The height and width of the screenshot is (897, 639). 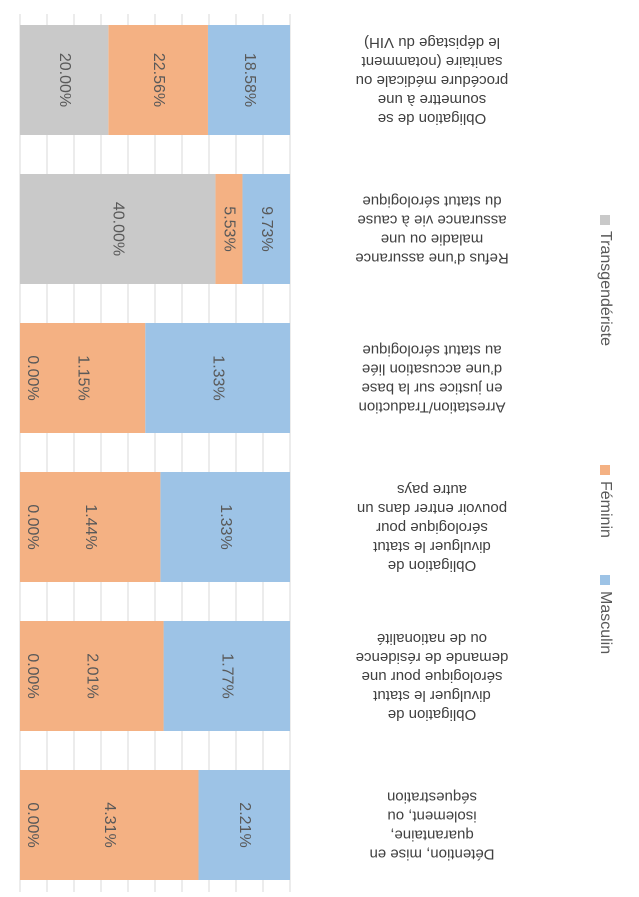 I want to click on data-label: 18.58%, so click(x=249, y=80).